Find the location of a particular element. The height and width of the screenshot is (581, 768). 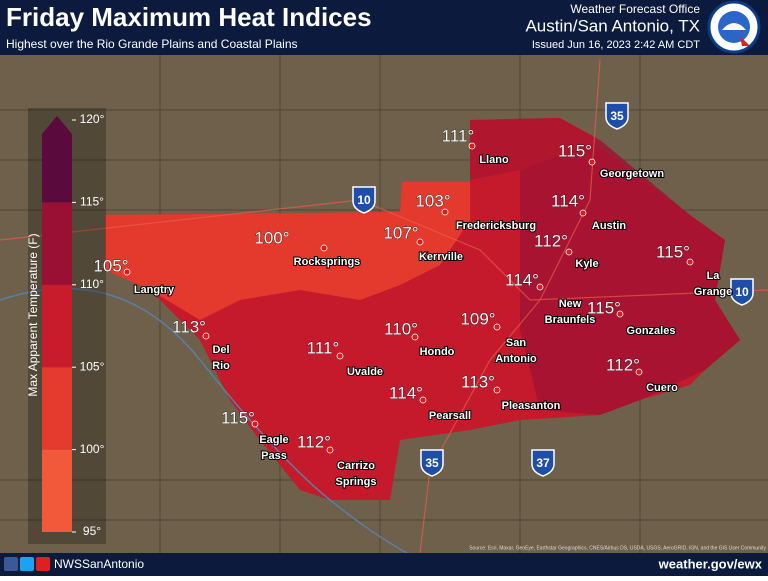

facebook-icon is located at coordinates (11, 564).